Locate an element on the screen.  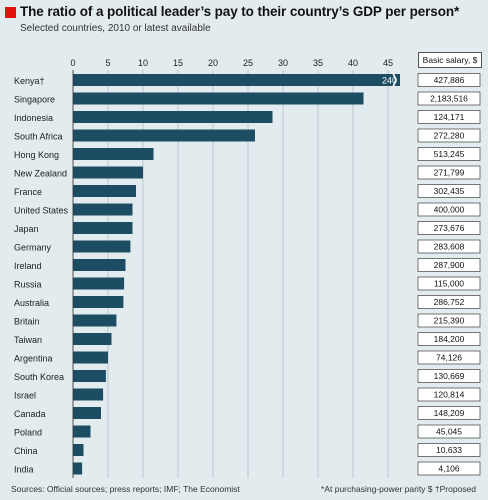
category-label: Germany is located at coordinates (33, 248).